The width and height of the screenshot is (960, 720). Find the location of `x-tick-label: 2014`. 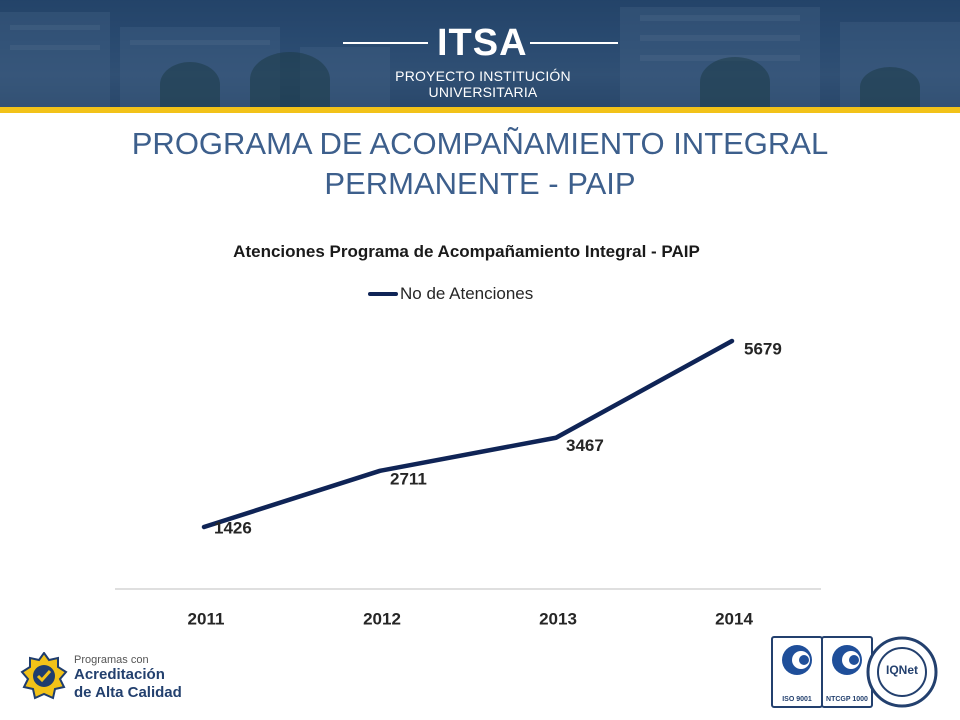

x-tick-label: 2014 is located at coordinates (734, 618).